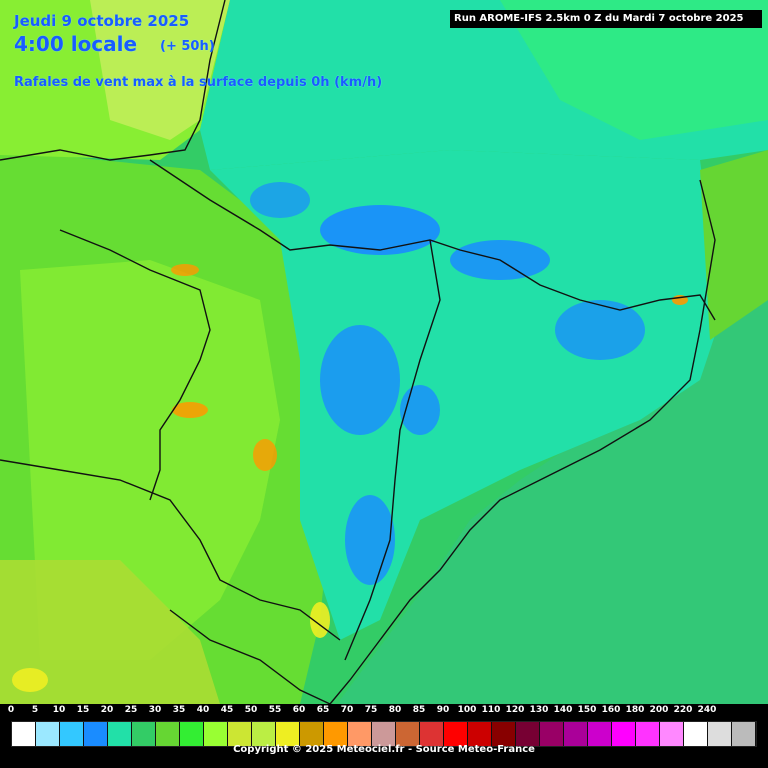  Describe the element at coordinates (299, 710) in the screenshot. I see `legend-tick: 60` at that location.